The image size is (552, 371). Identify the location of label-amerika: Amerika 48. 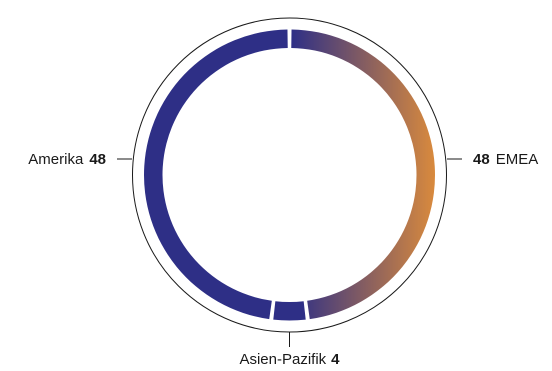
(67, 159).